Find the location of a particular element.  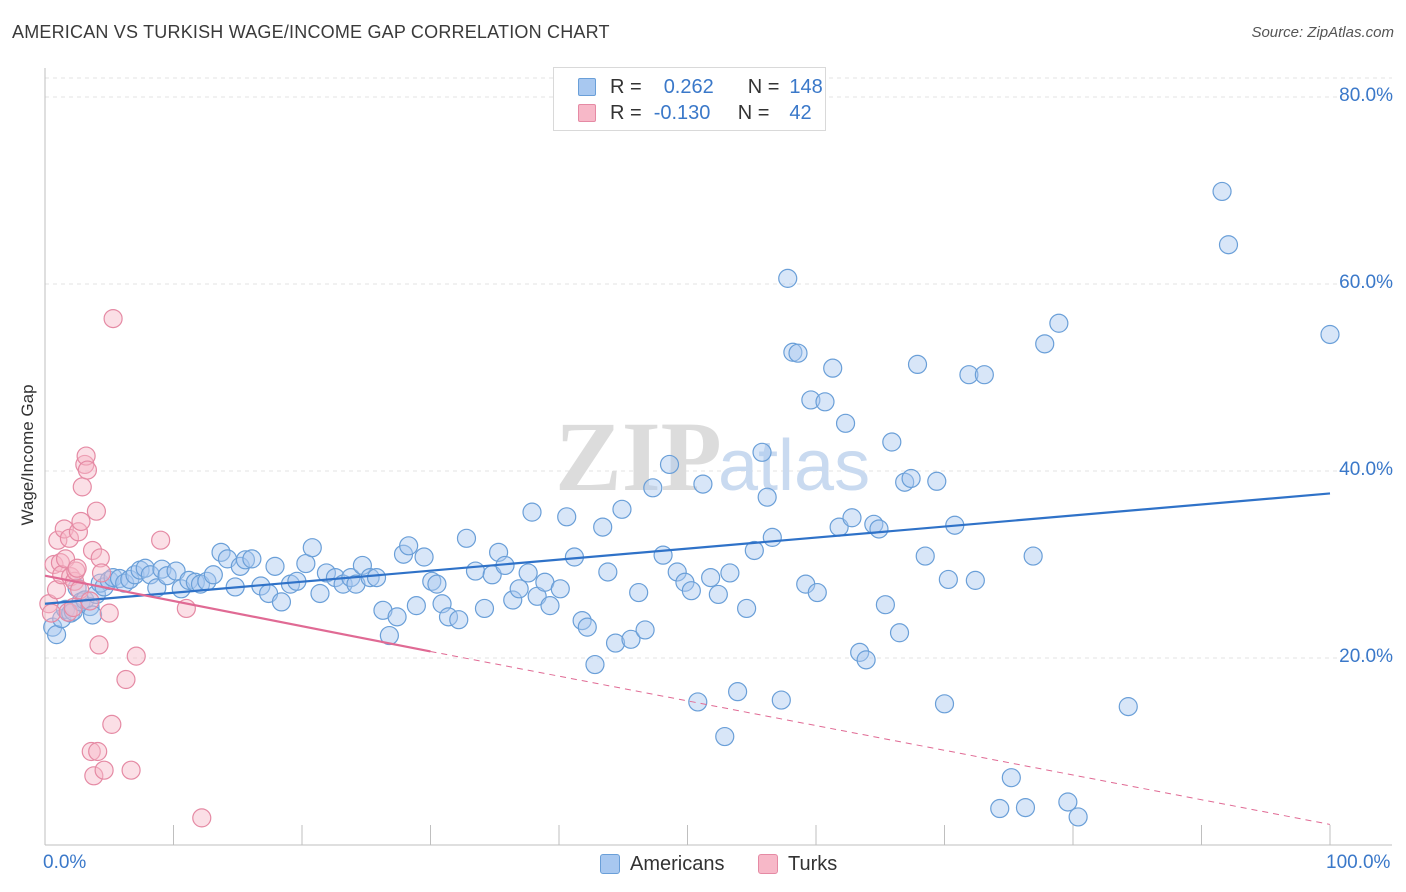

trend-line-turks is located at coordinates (237, 613).